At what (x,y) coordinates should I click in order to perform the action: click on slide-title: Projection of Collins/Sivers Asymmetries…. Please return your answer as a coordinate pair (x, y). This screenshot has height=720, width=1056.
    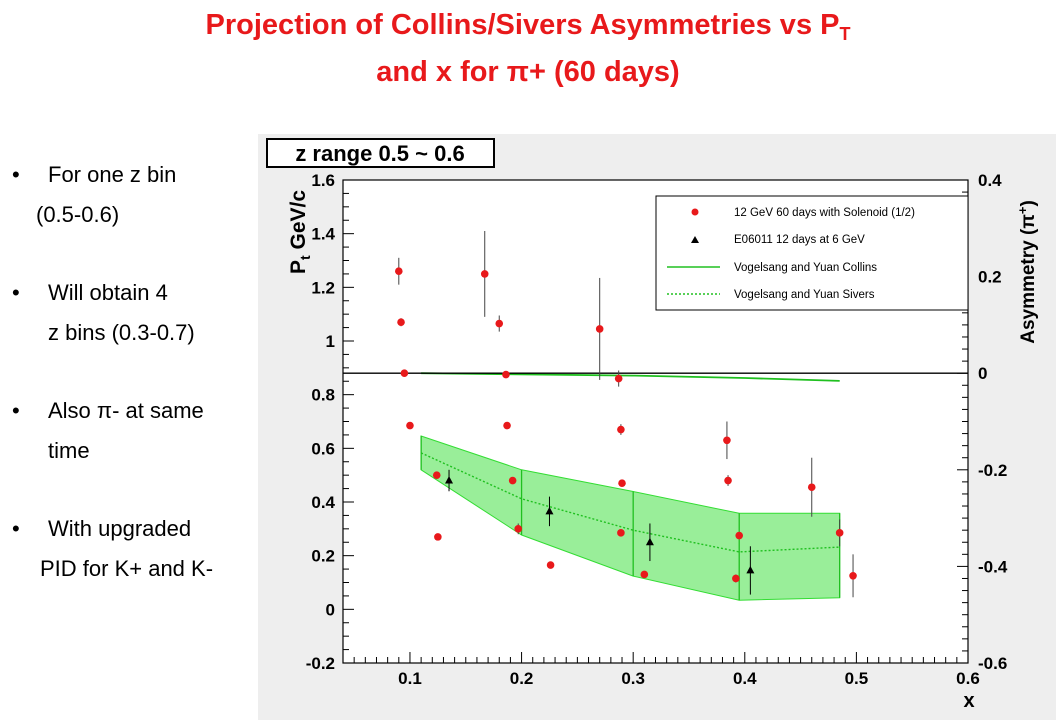
    Looking at the image, I should click on (528, 48).